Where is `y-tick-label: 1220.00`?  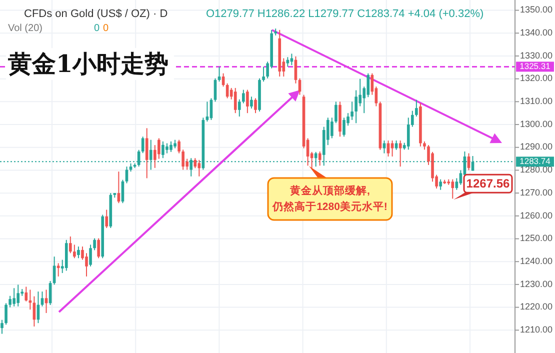 y-tick-label: 1220.00 is located at coordinates (536, 307).